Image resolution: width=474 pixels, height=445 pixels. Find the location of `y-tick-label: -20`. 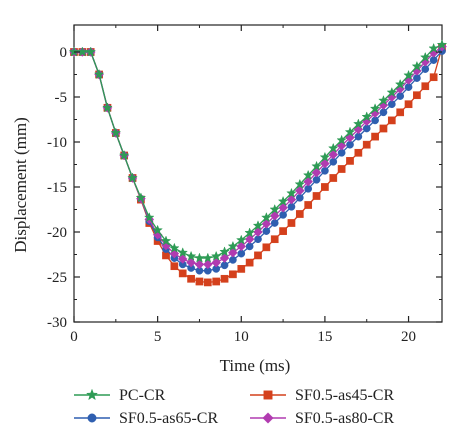

y-tick-label: -20 is located at coordinates (57, 233).